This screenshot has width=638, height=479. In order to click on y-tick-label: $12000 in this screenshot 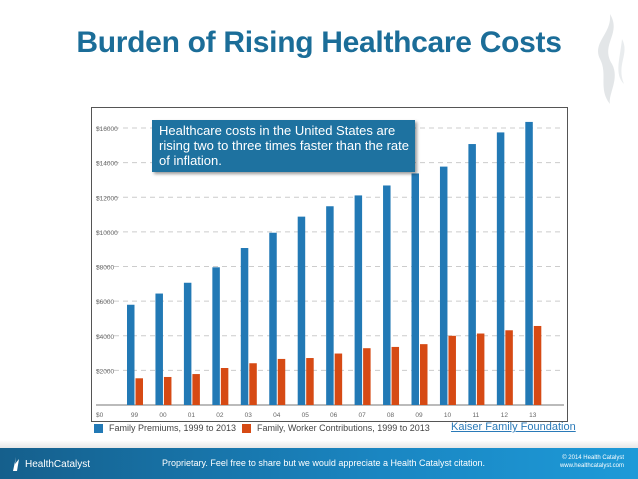, I will do `click(107, 198)`.